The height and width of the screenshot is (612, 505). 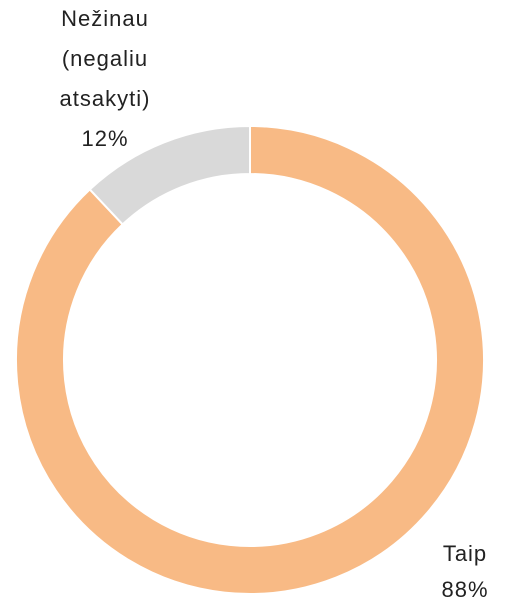 I want to click on value-label: 12%, so click(x=104, y=138).